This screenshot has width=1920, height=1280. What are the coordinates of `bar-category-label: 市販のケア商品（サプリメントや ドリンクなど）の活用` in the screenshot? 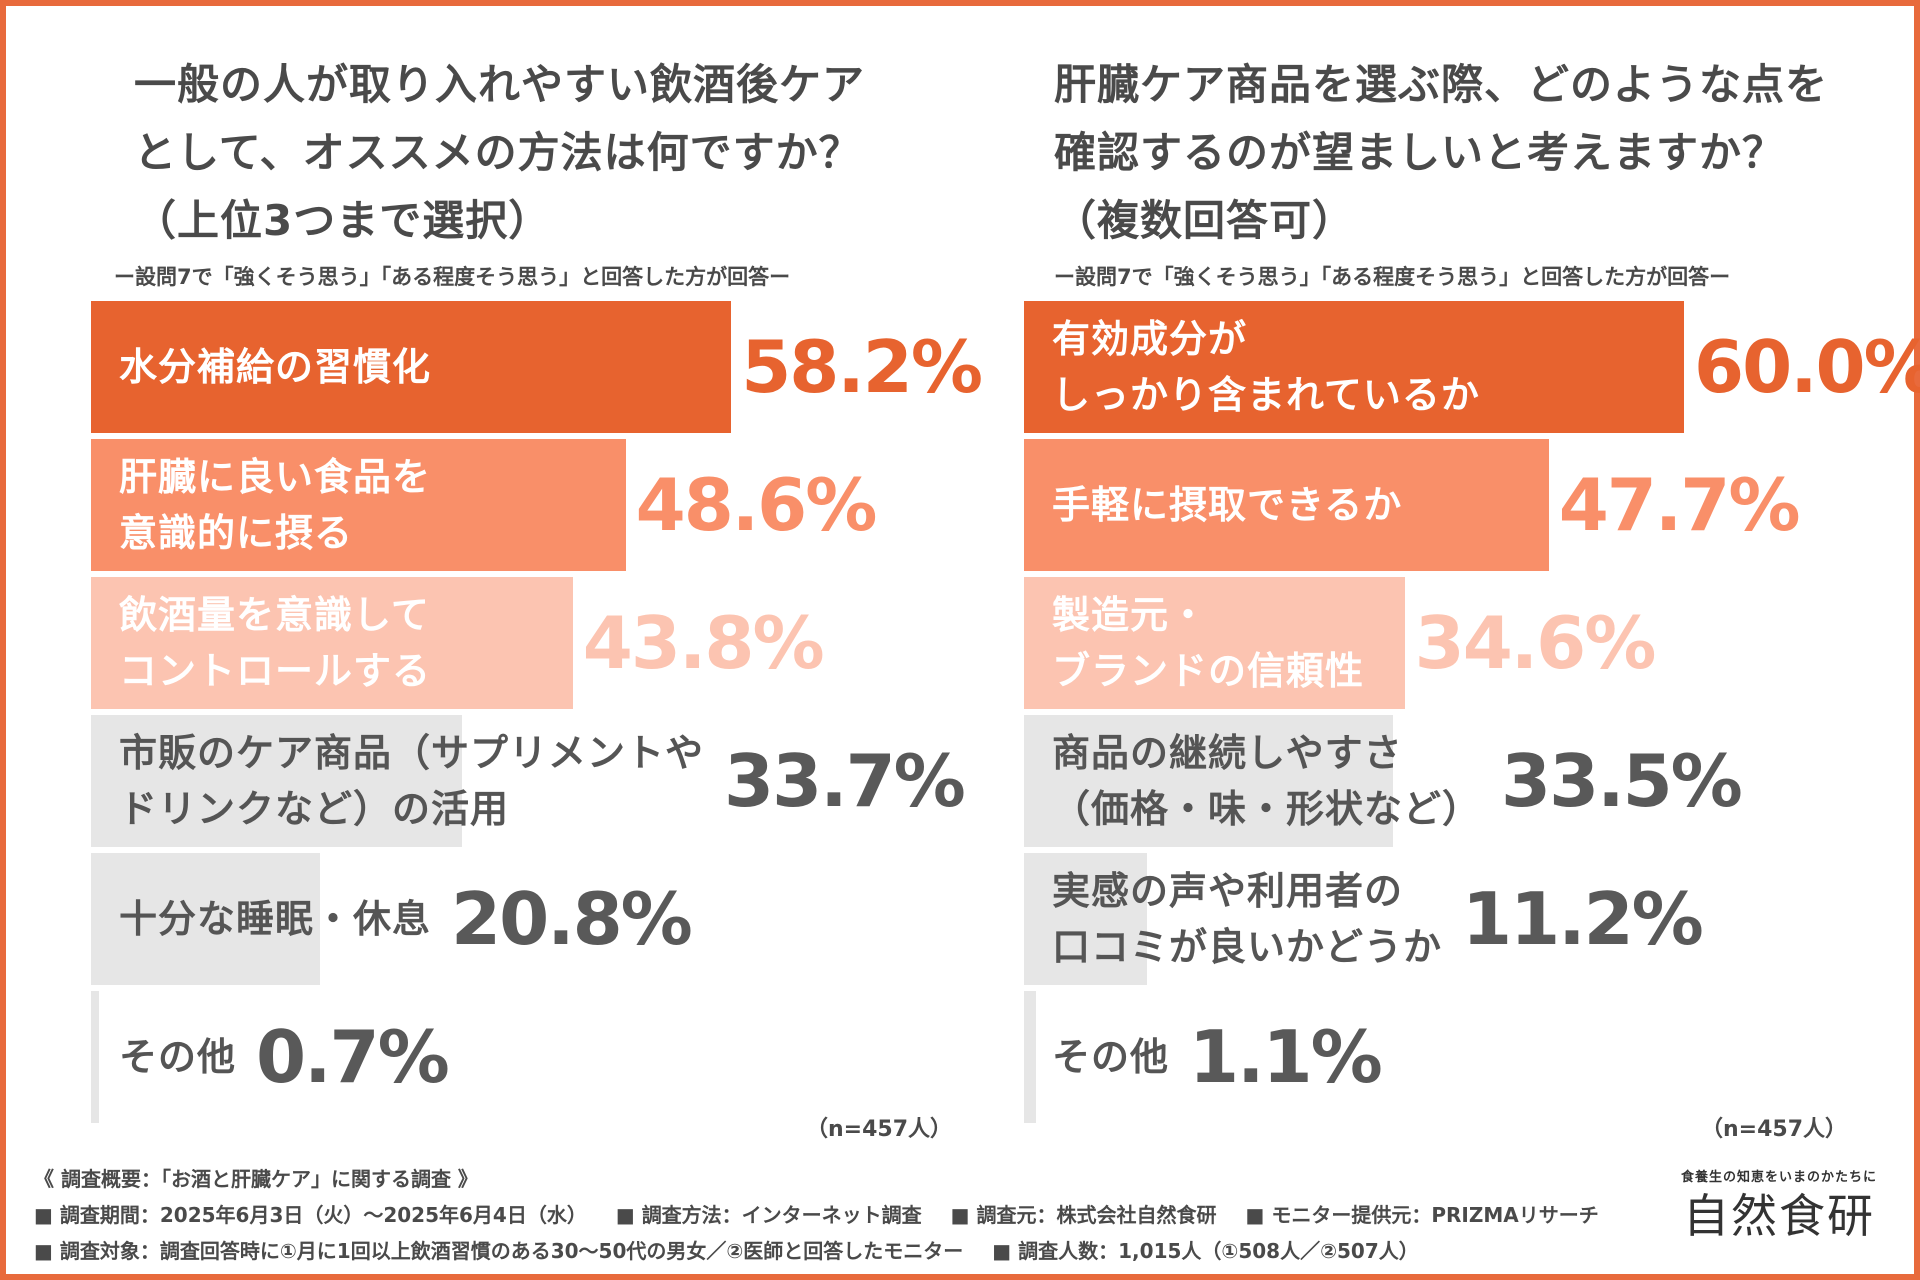 It's located at (412, 781).